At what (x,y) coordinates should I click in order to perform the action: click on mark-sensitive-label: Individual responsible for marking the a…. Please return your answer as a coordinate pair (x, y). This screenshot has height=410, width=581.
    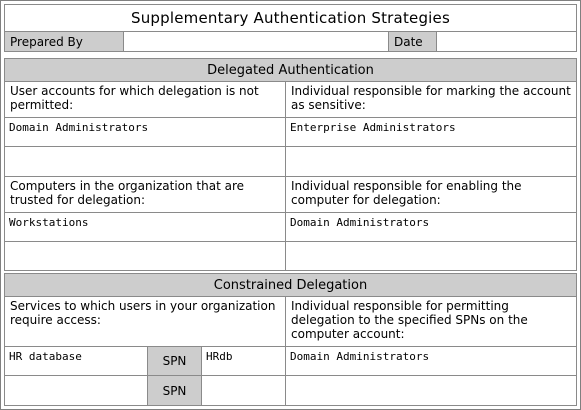
    Looking at the image, I should click on (431, 99).